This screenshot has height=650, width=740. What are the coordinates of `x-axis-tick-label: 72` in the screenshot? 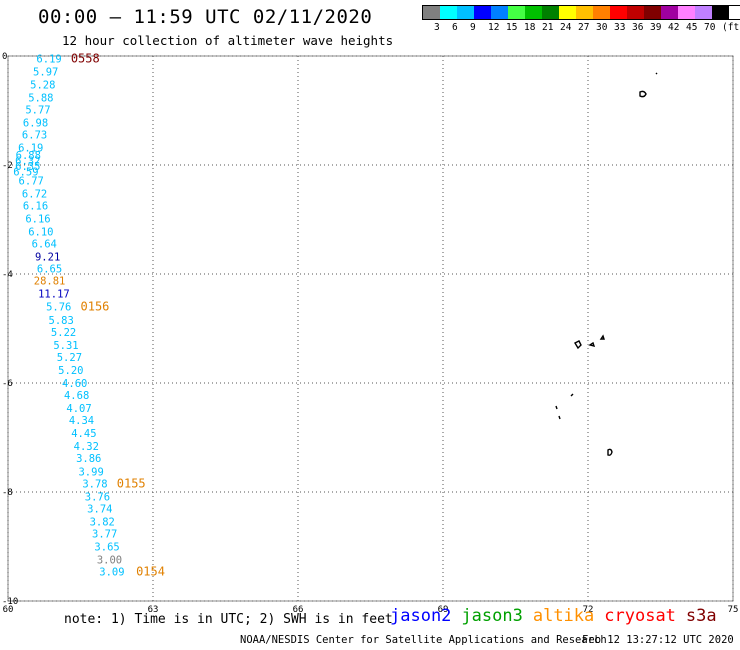 It's located at (588, 610).